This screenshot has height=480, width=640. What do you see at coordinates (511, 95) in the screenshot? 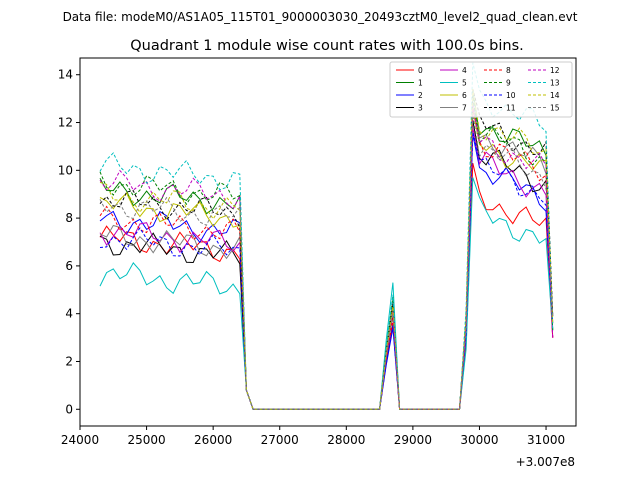
I see `legend-label: 10` at bounding box center [511, 95].